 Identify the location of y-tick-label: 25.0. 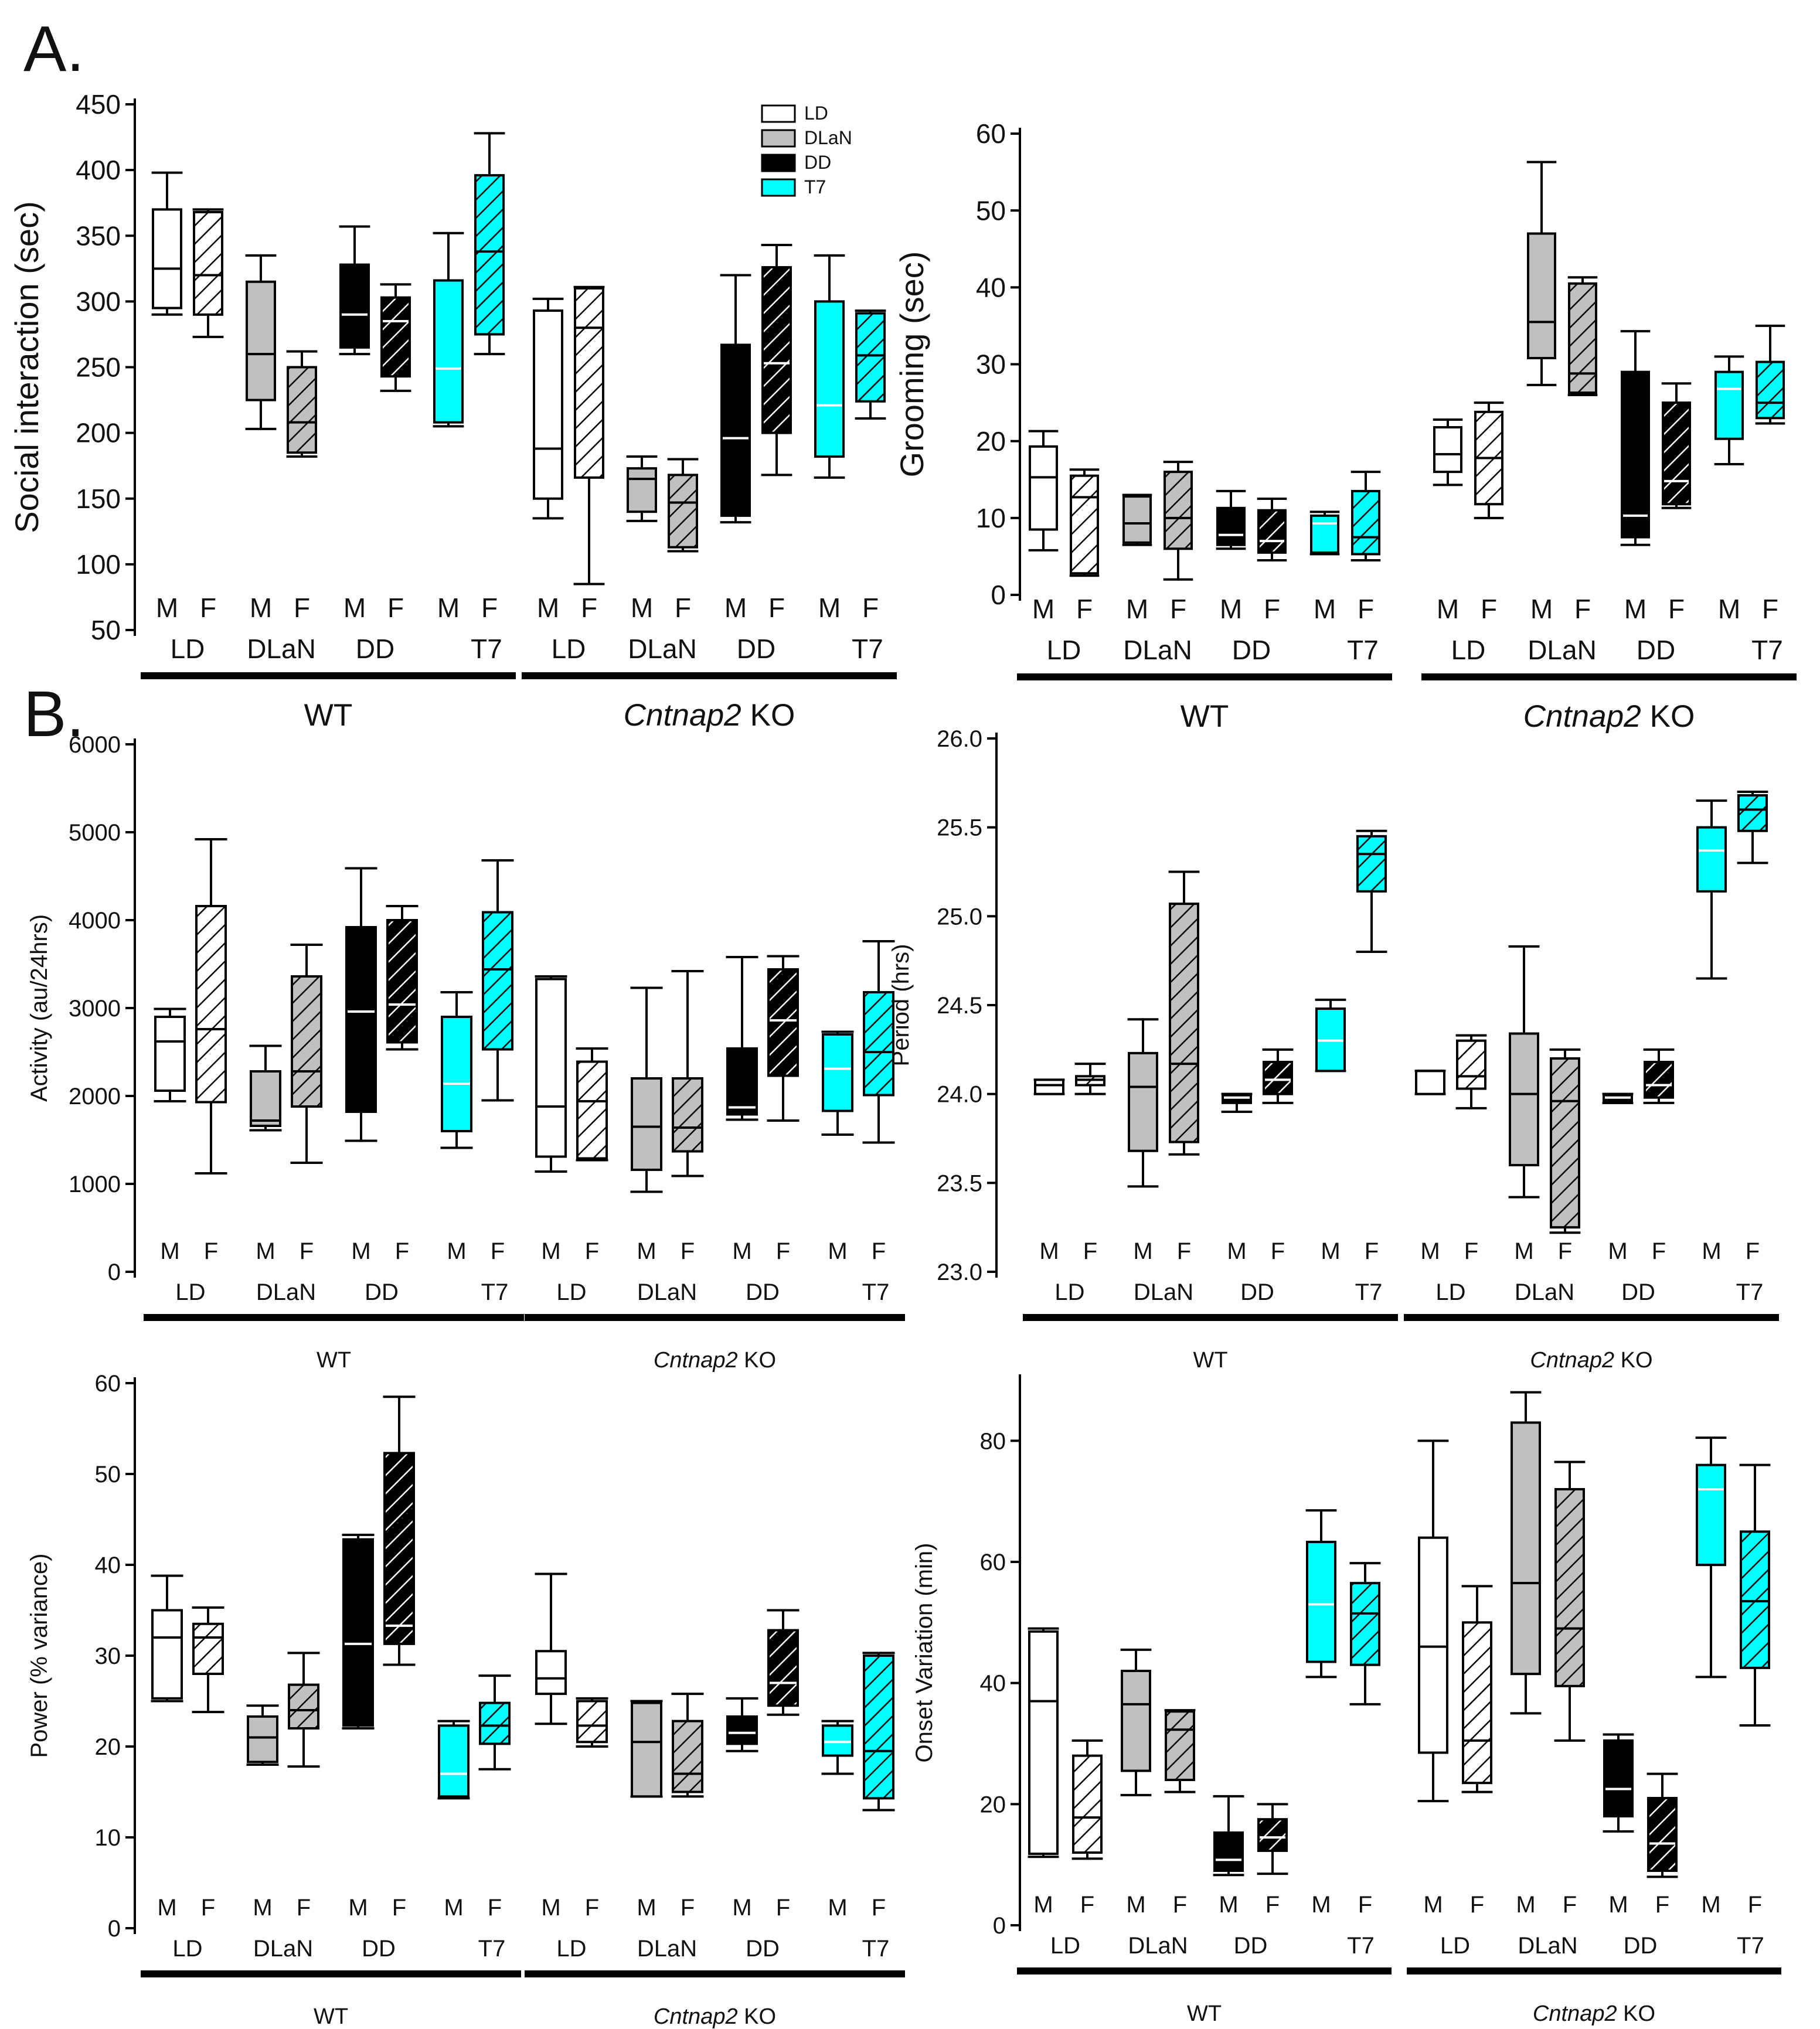
(959, 917).